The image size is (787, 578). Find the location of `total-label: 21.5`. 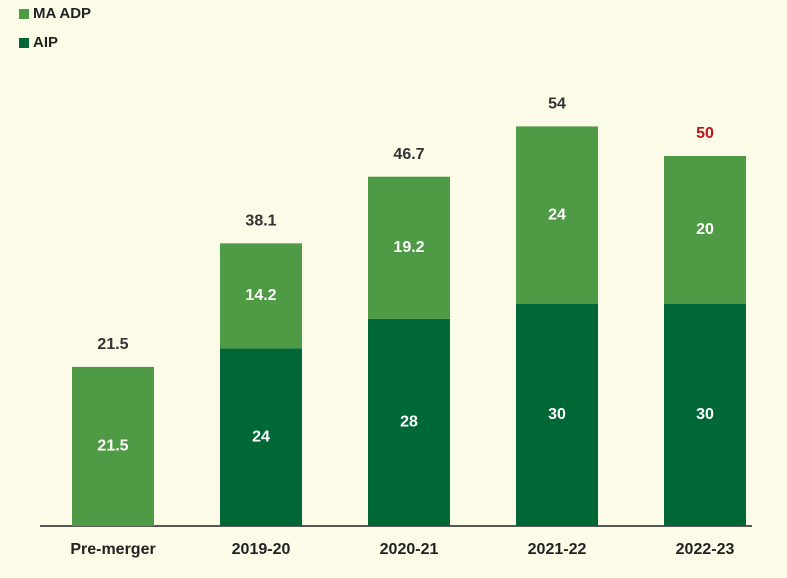

total-label: 21.5 is located at coordinates (112, 344).